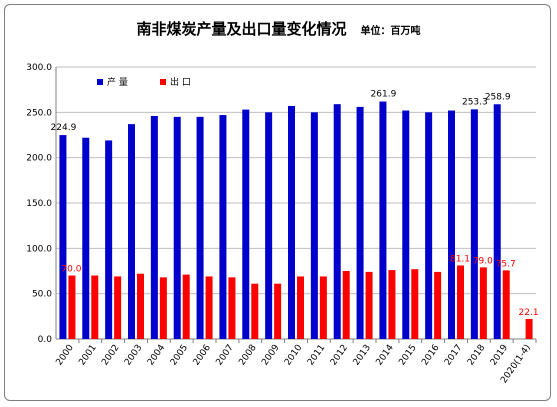  What do you see at coordinates (499, 355) in the screenshot?
I see `x-tick-label: 2019` at bounding box center [499, 355].